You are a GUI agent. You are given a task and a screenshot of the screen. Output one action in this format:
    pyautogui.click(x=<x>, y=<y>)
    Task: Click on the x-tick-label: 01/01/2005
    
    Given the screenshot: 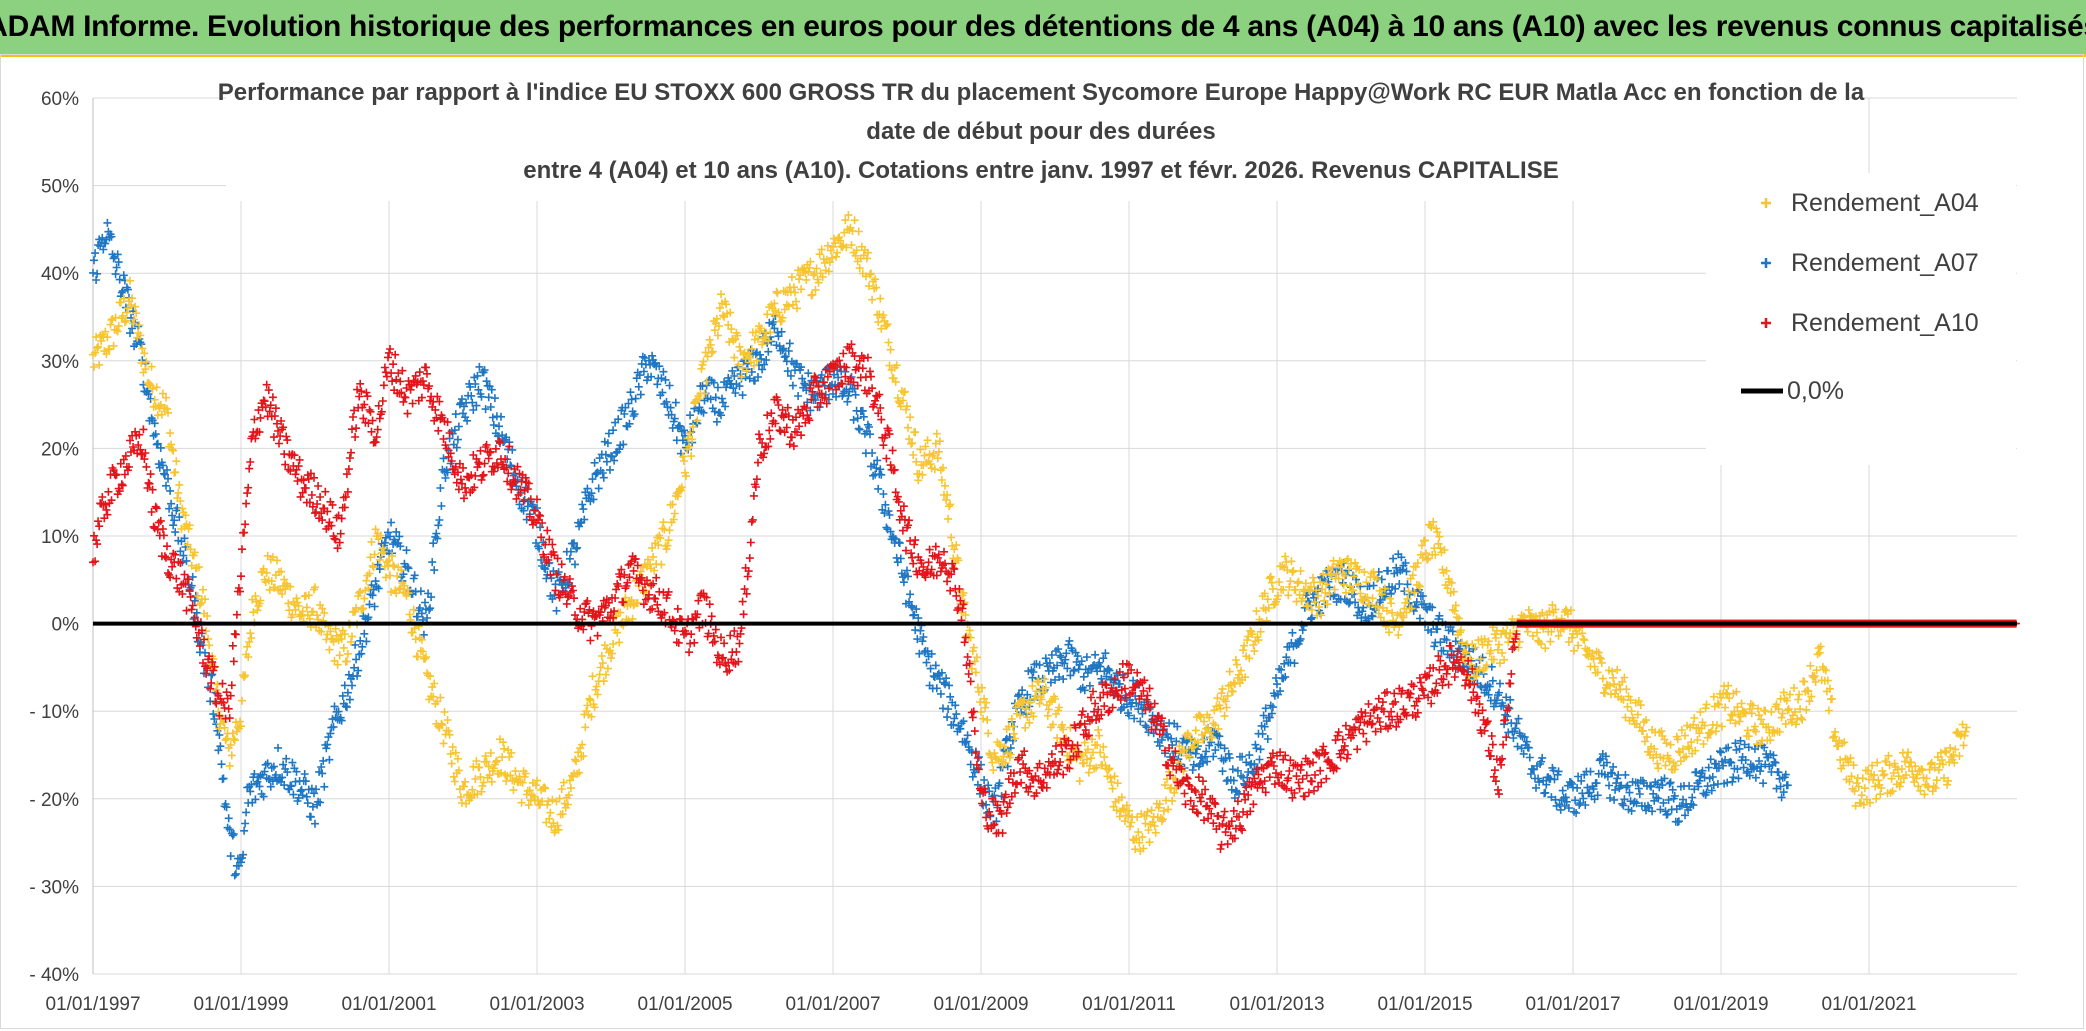 What is the action you would take?
    pyautogui.click(x=684, y=1004)
    